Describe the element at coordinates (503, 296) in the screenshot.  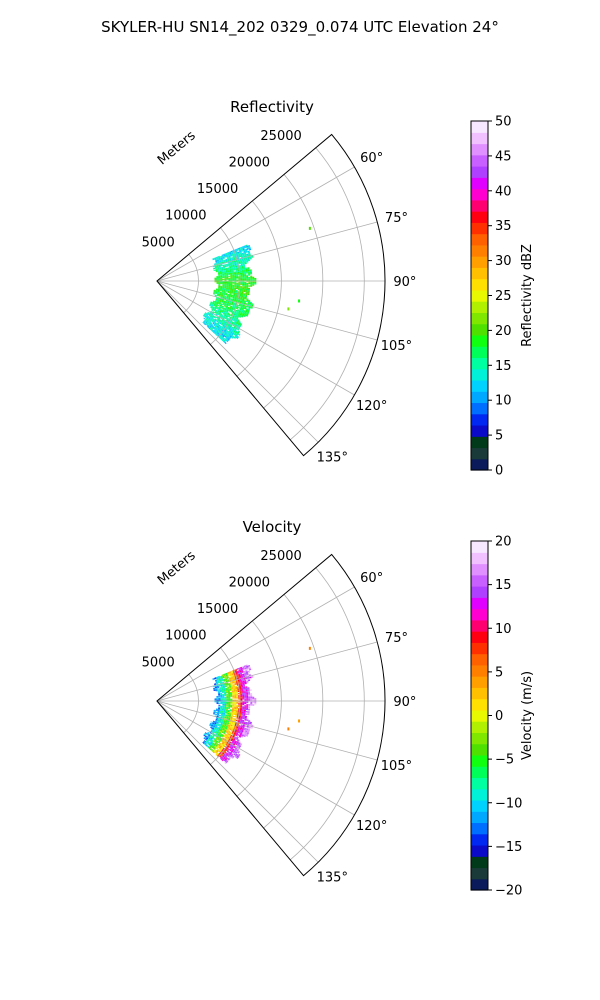
I see `colorbar-tick-label: 25` at that location.